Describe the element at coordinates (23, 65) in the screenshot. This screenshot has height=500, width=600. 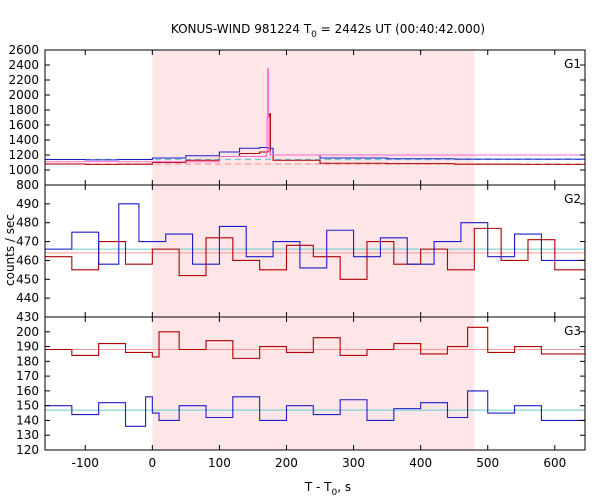
I see `y-tick-label: 2400` at that location.